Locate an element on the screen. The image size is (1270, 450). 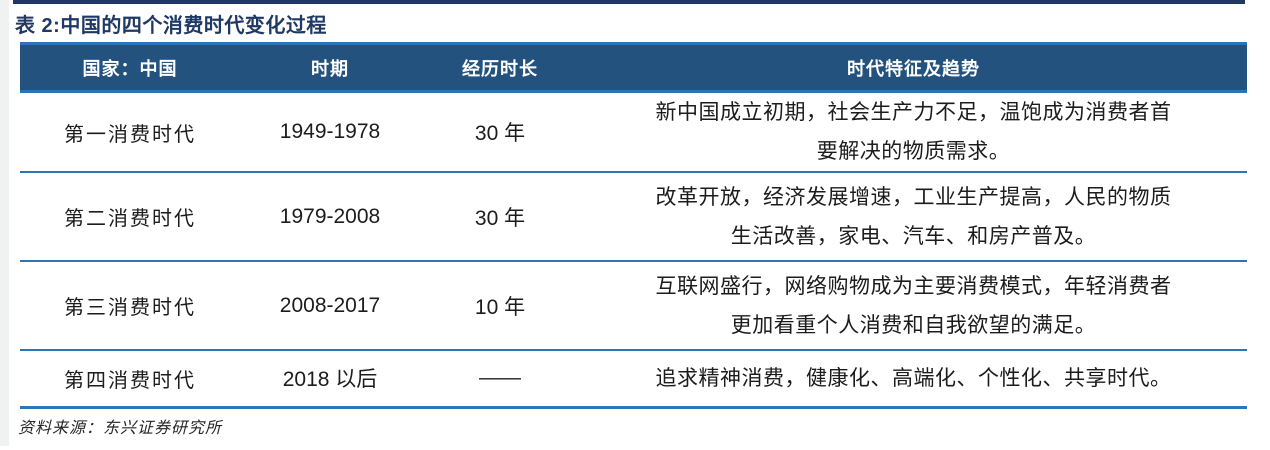
description-line: 追求精神消费，健康化、高端化、个性化、共享时代。 is located at coordinates (913, 377).